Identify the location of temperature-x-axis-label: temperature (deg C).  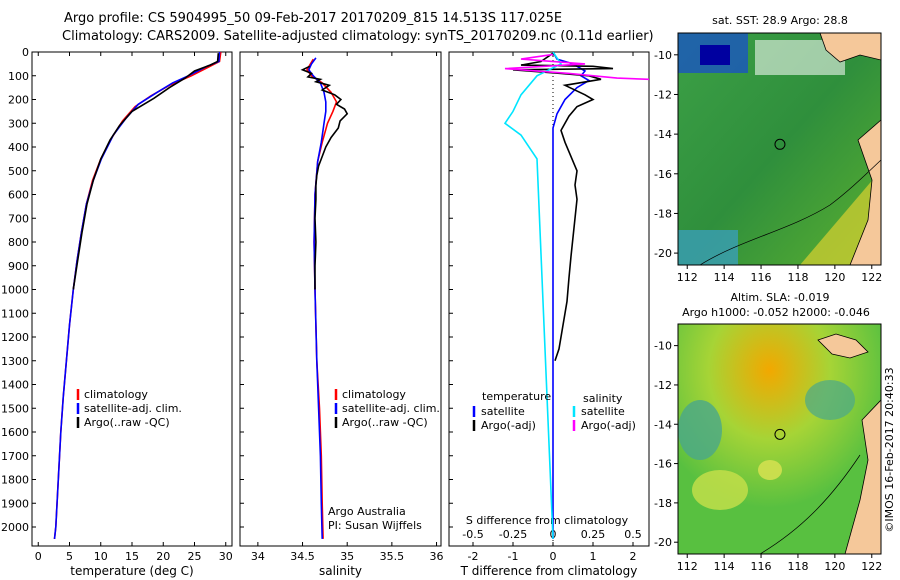
(131, 571).